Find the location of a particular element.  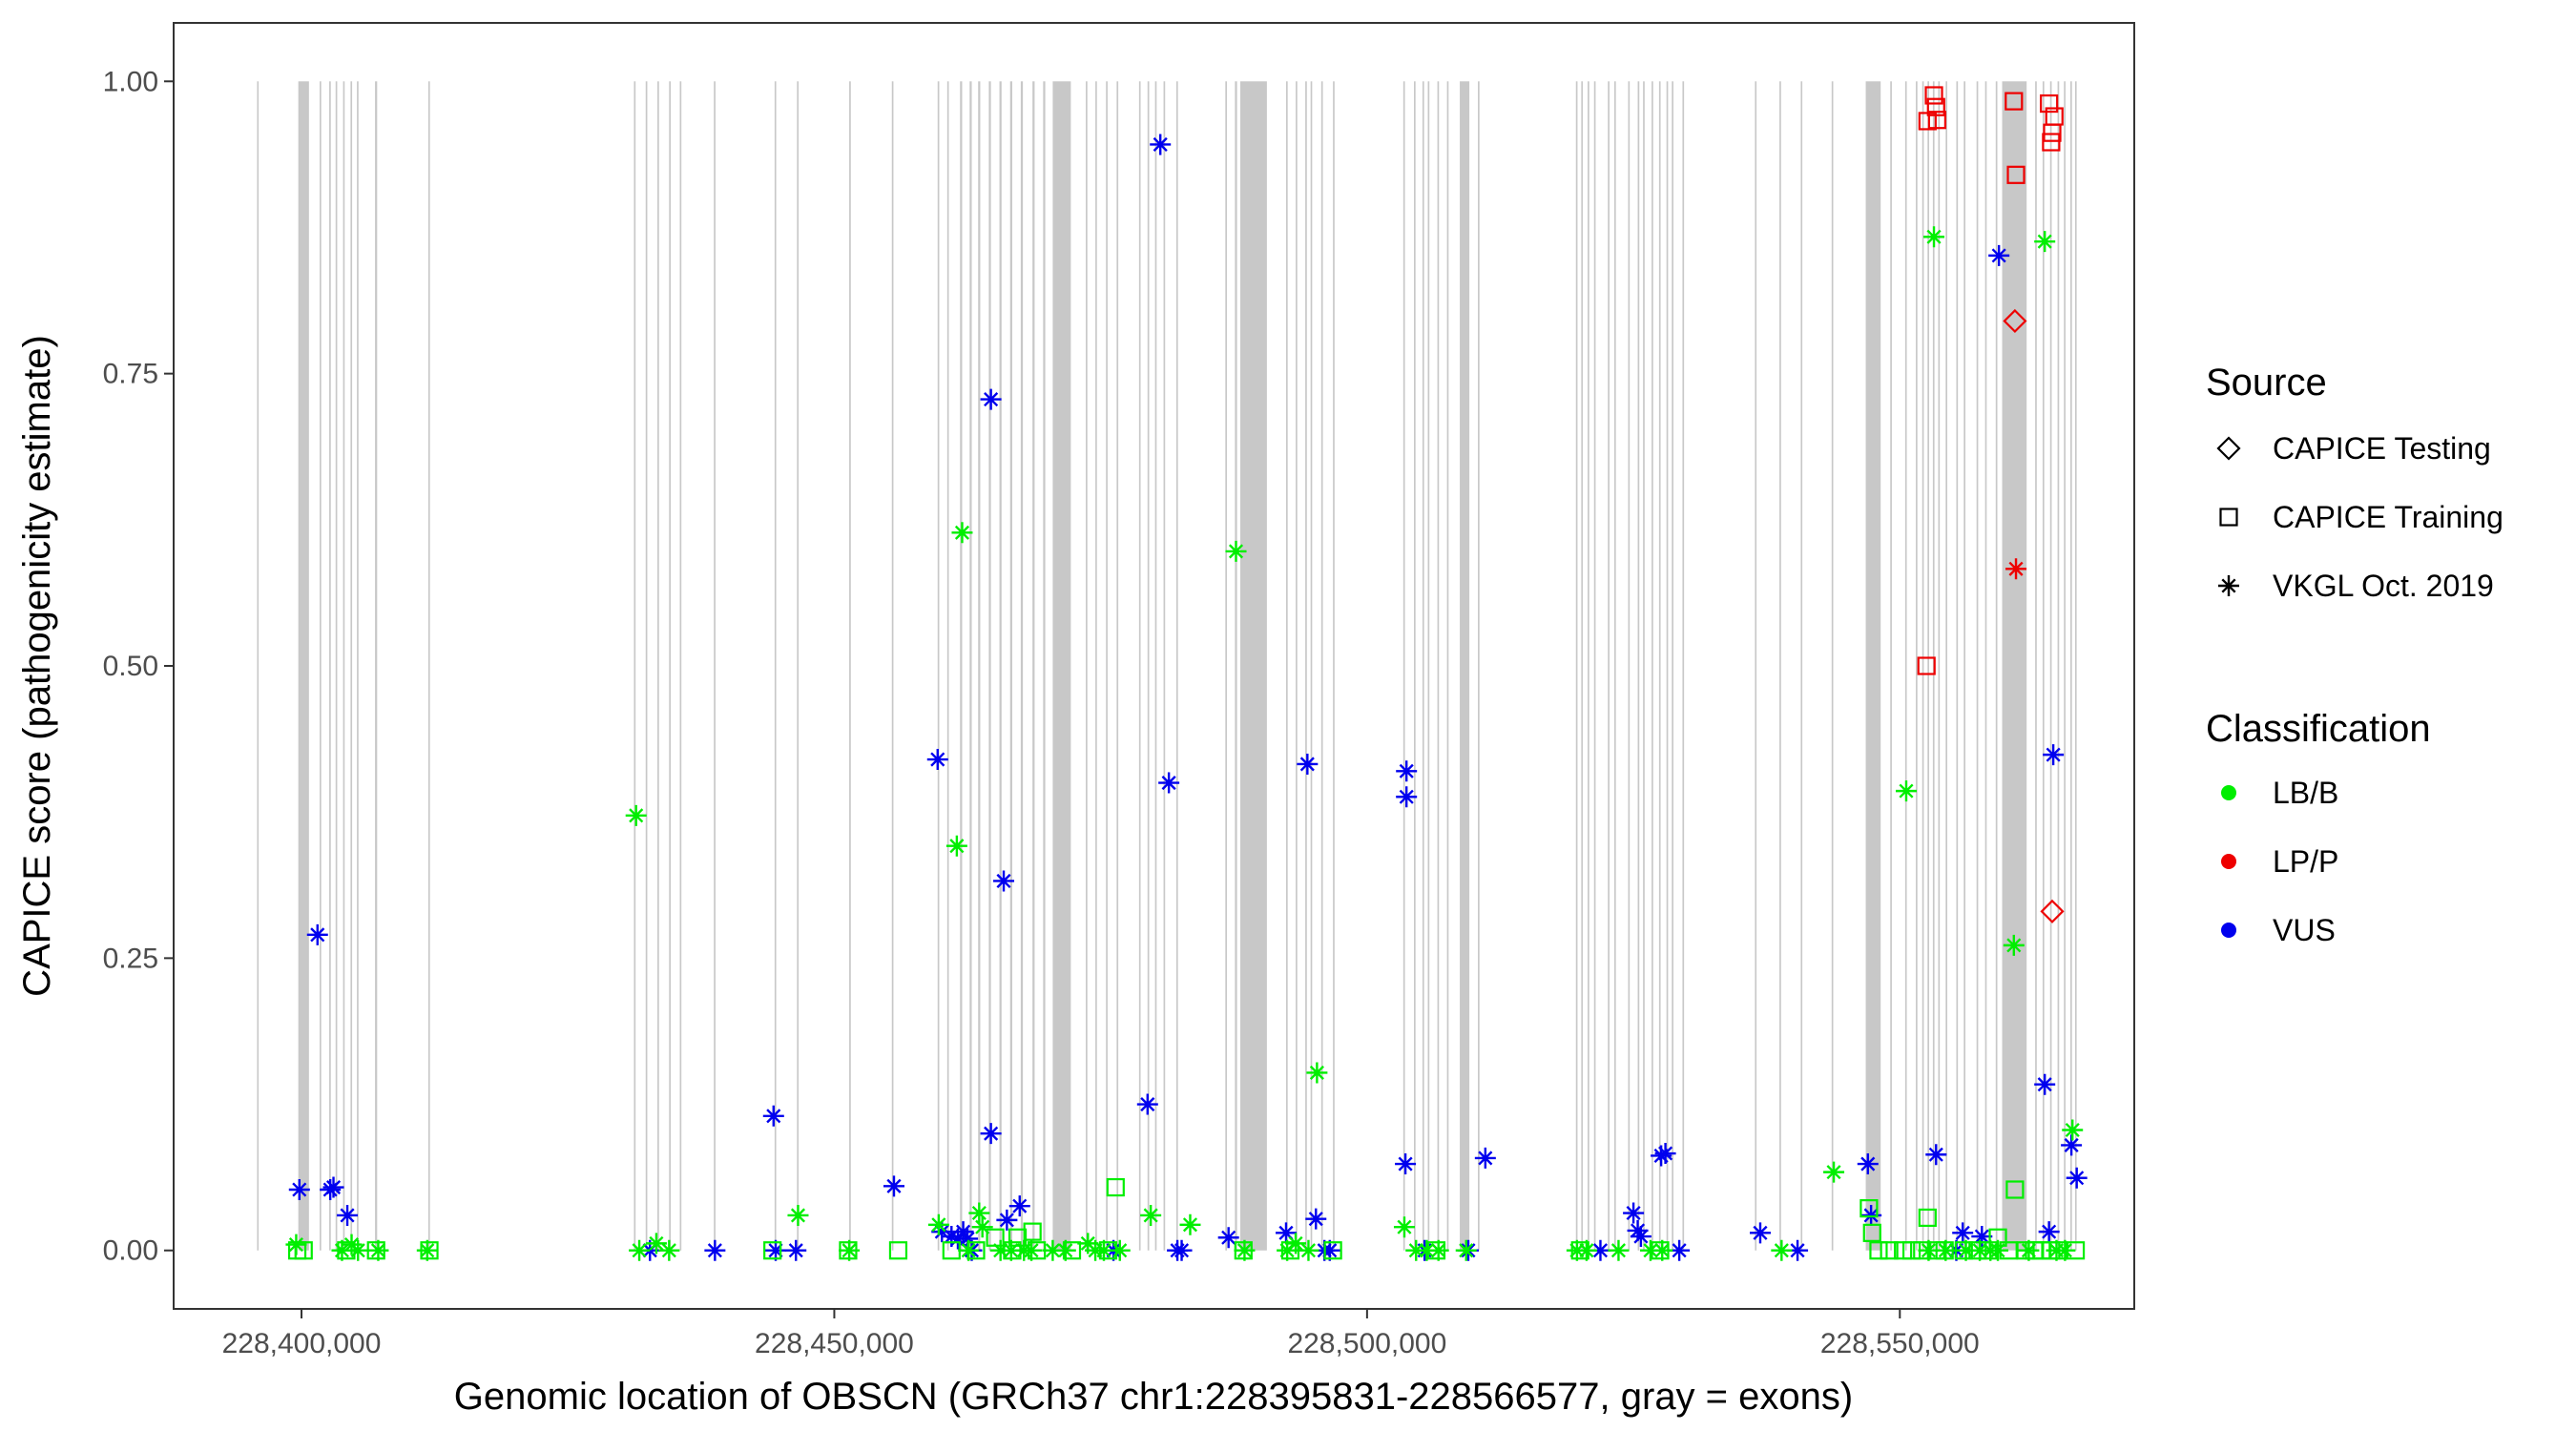

legend-classification-items: LB/B LP/P VUS is located at coordinates (2279, 861).